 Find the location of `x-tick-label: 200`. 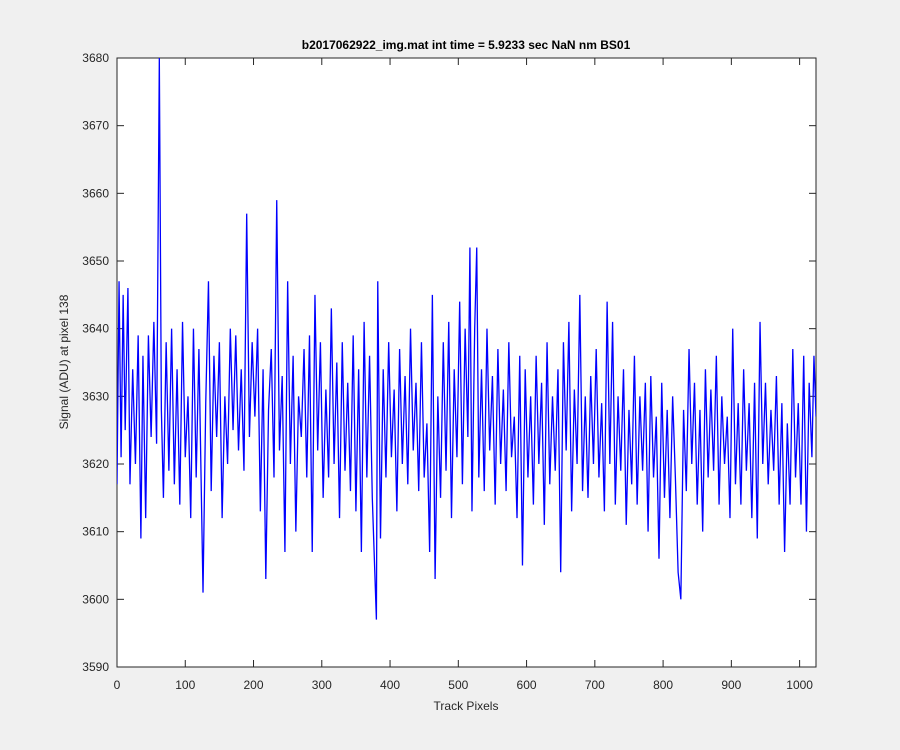

x-tick-label: 200 is located at coordinates (254, 685).